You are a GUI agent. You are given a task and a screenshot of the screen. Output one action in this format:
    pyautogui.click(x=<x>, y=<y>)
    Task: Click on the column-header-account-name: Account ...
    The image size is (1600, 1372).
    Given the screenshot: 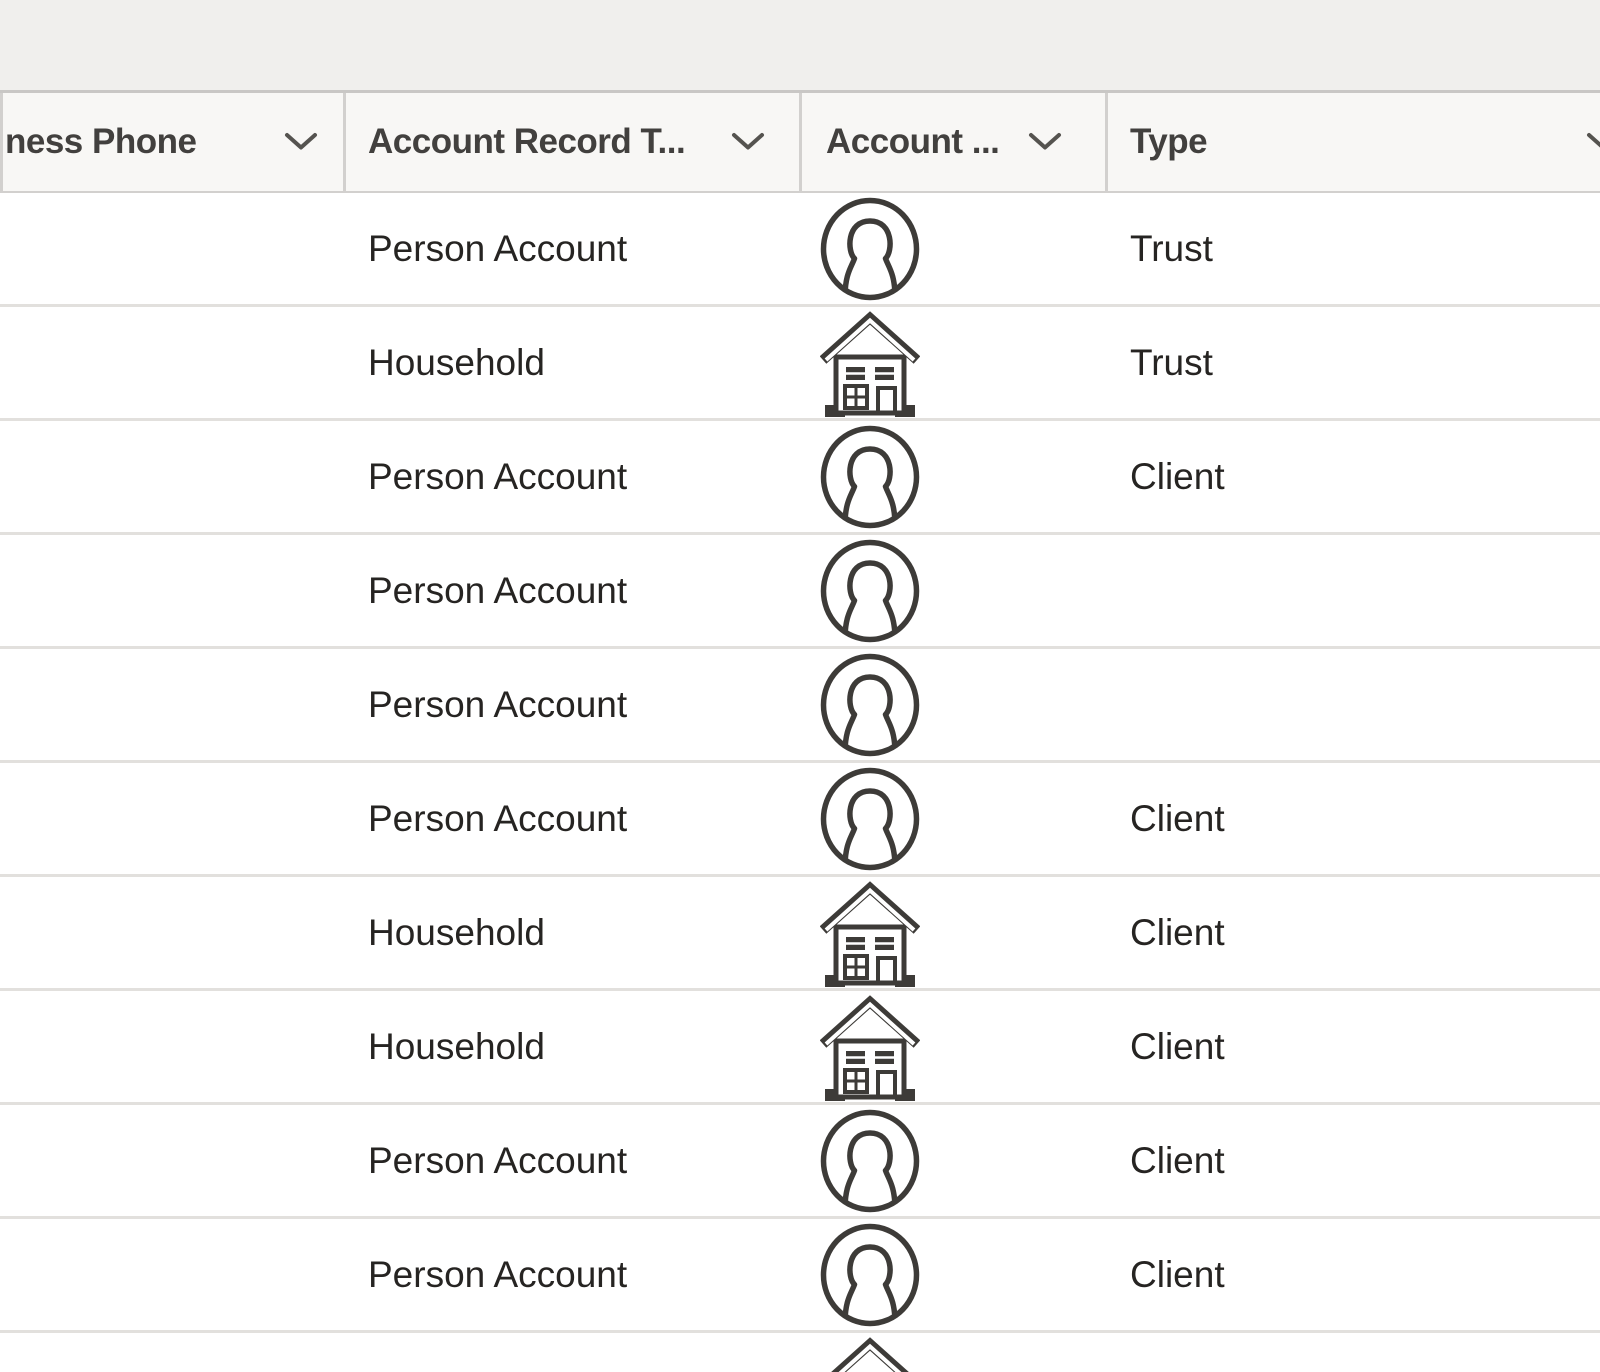 What is the action you would take?
    pyautogui.click(x=955, y=142)
    